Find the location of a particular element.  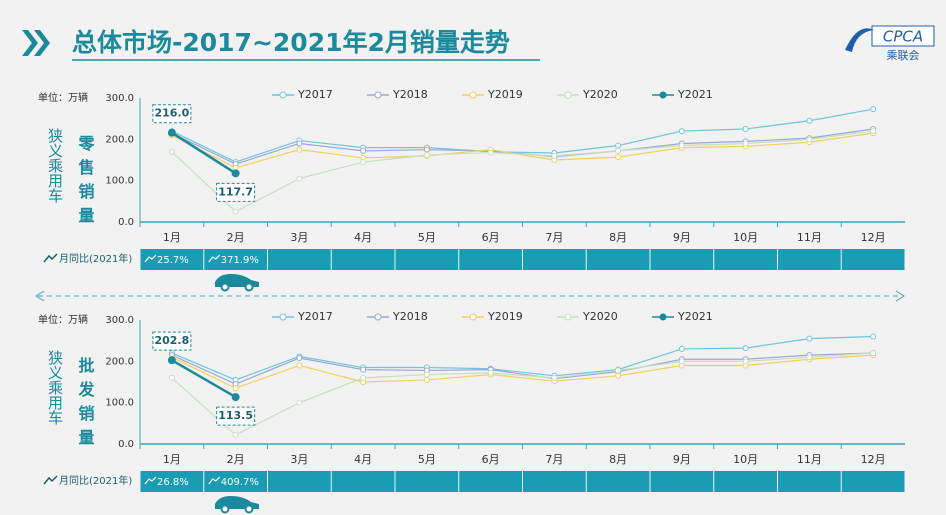

y-group-label: 狭义乘用车 is located at coordinates (55, 387).